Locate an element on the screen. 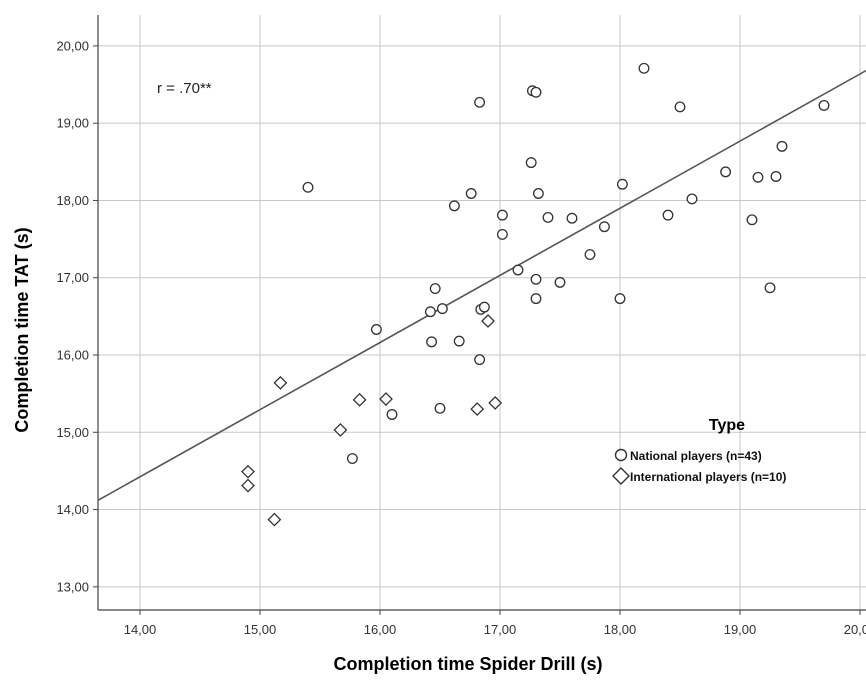 This screenshot has width=866, height=682. y-tick-label: 18,00 is located at coordinates (72, 200).